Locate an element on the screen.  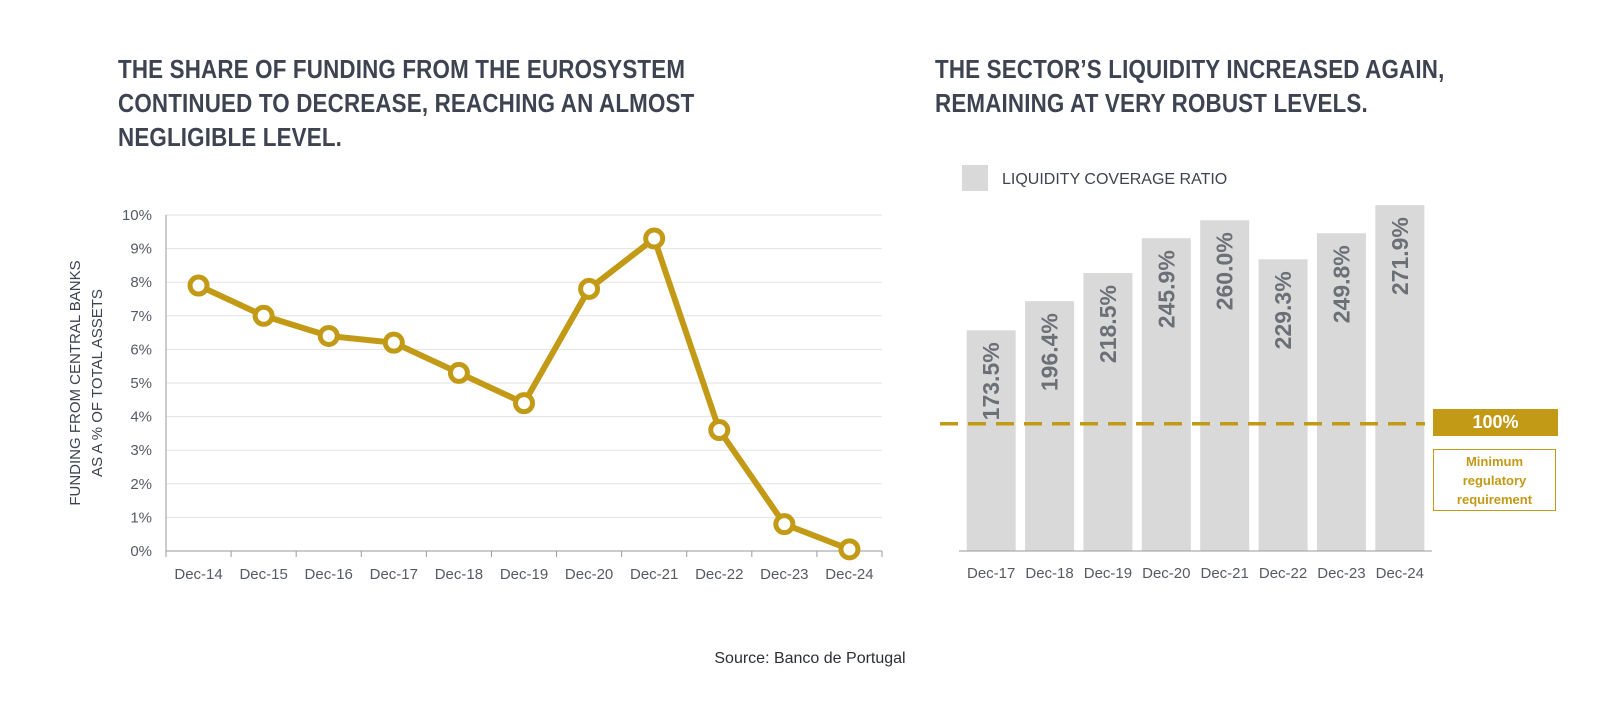
bar-value-label: 173.5% is located at coordinates (991, 381).